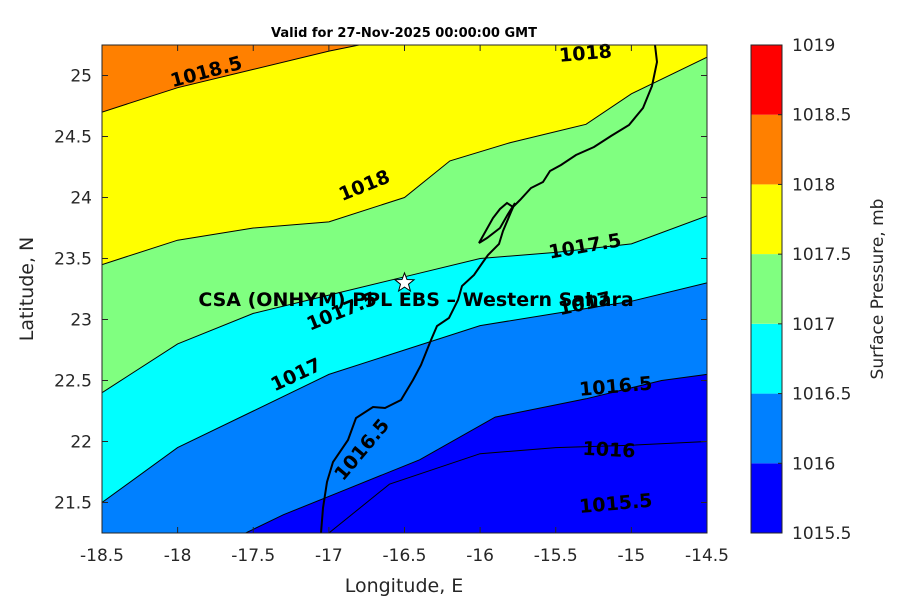 This screenshot has width=900, height=600. Describe the element at coordinates (813, 185) in the screenshot. I see `colorbar-tick-label: 1018` at that location.